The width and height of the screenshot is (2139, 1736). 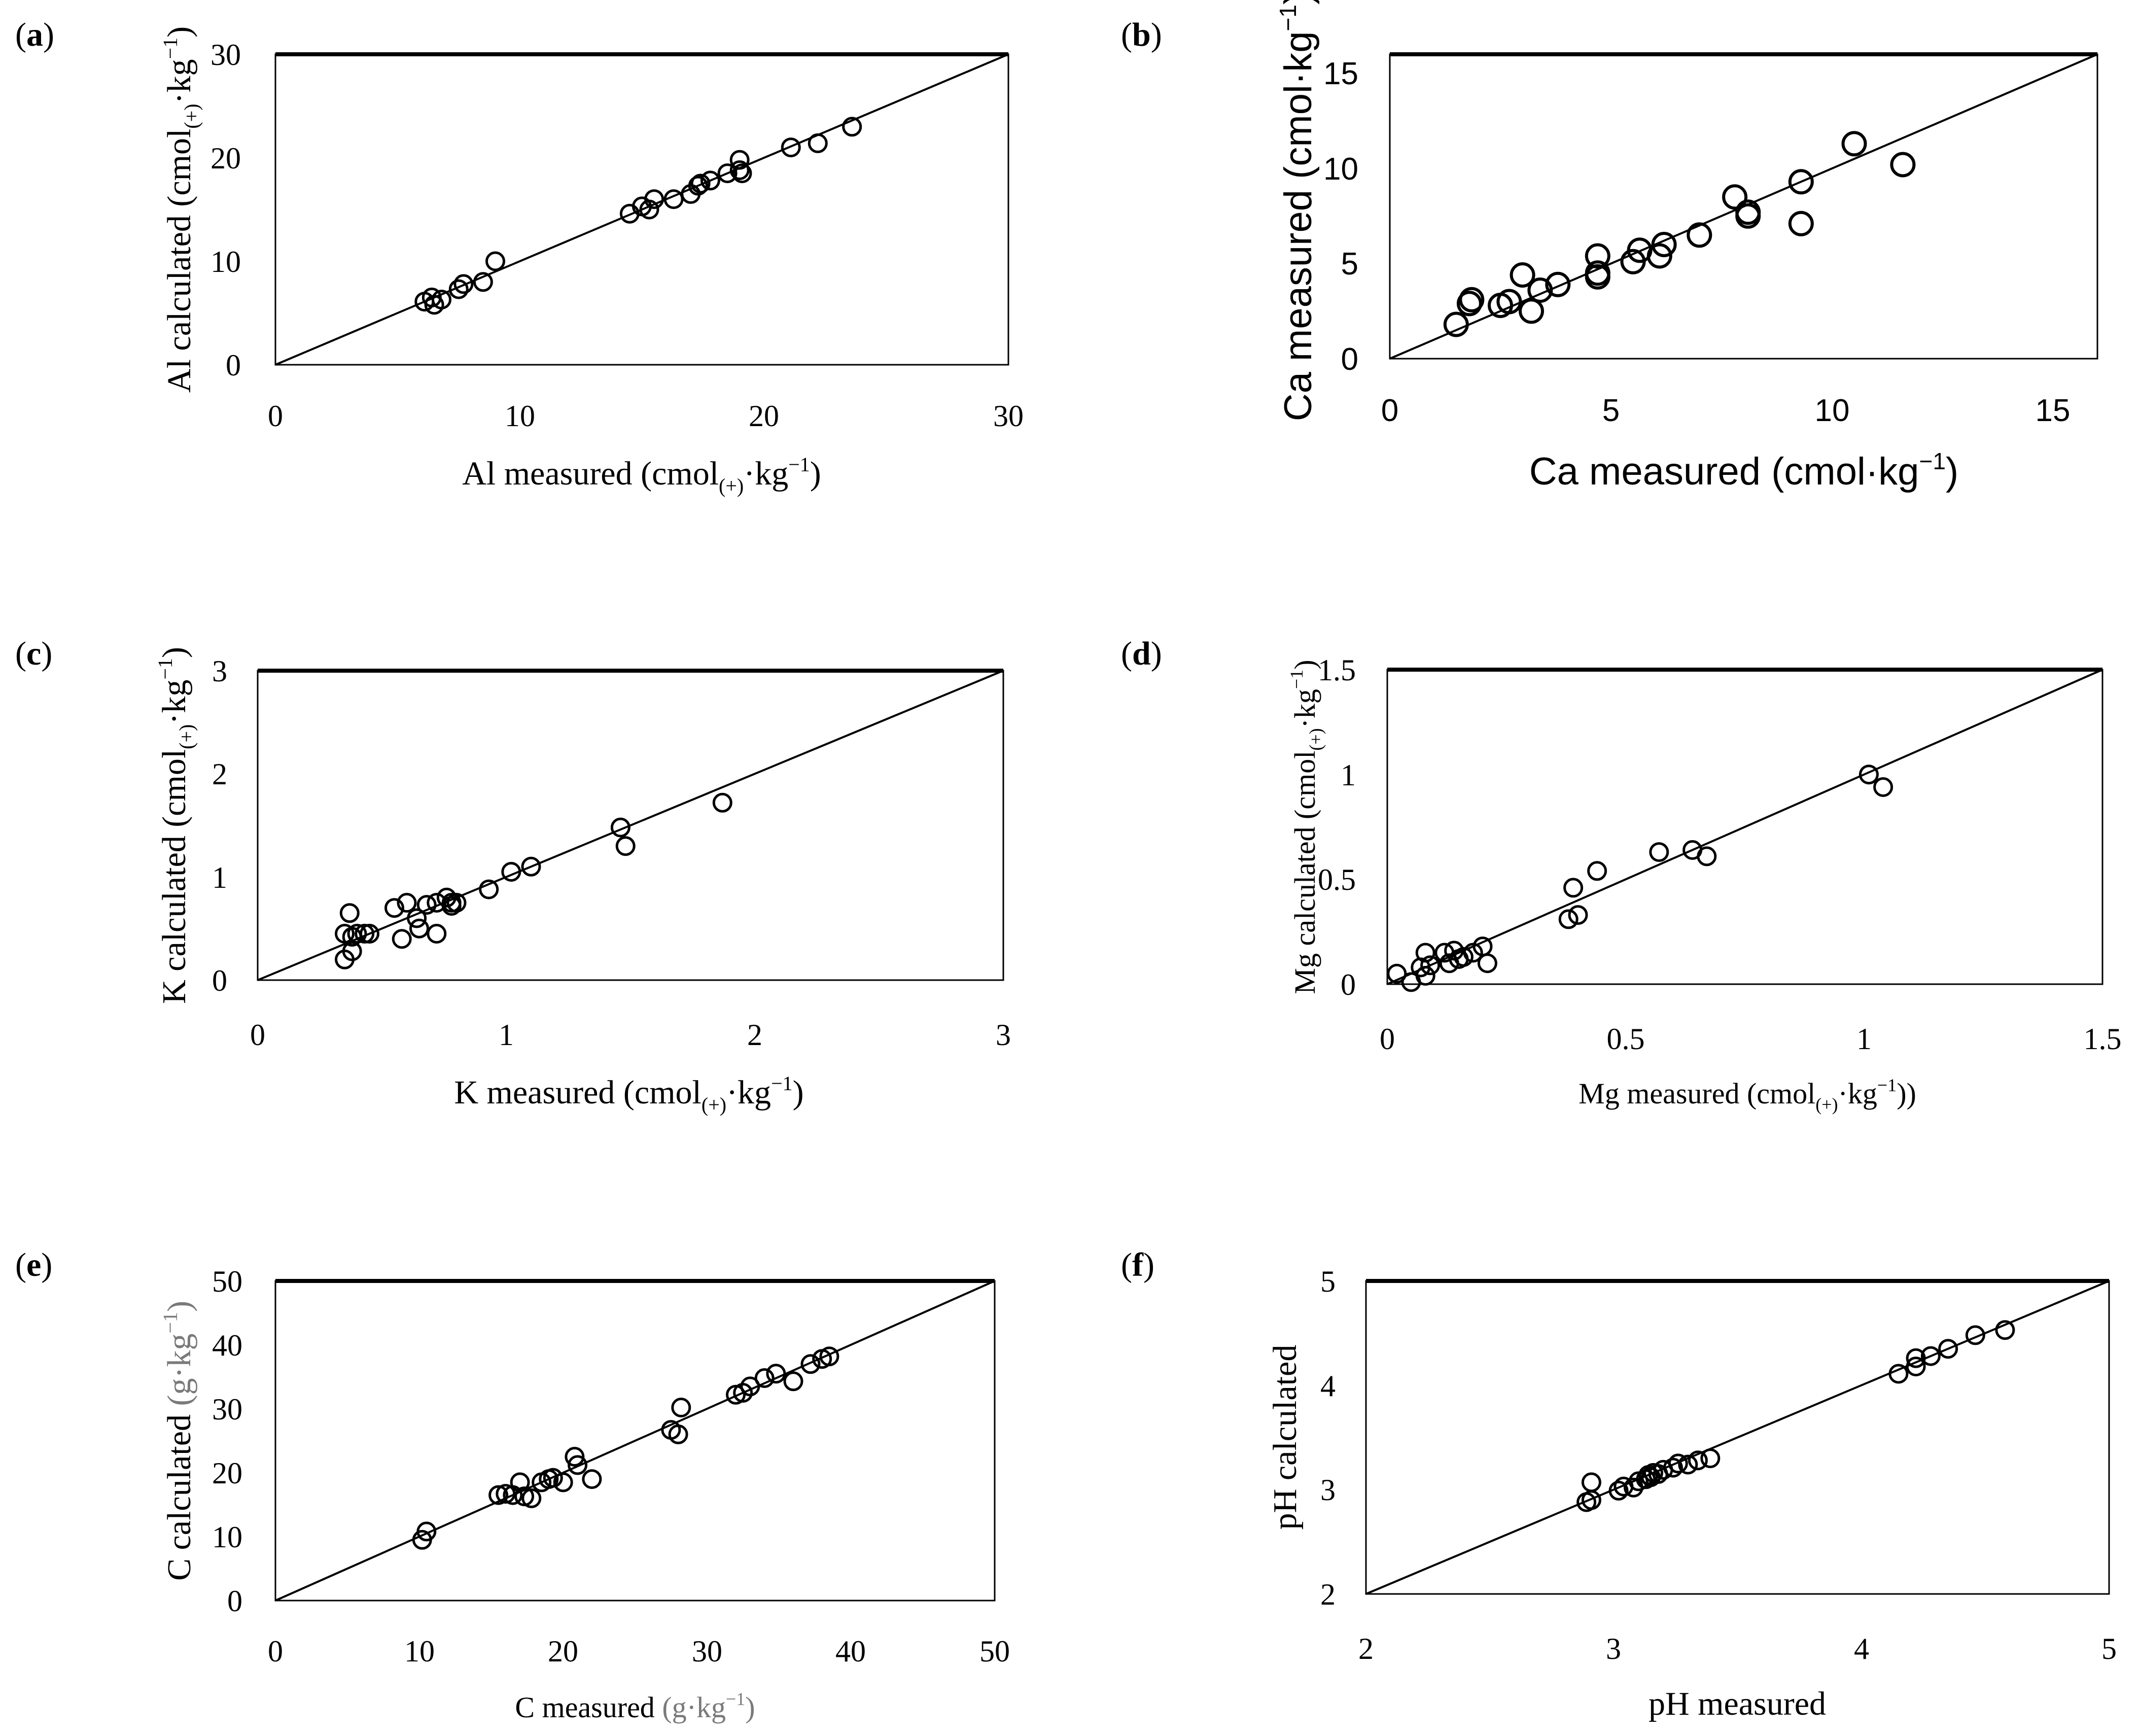 What do you see at coordinates (1298, 210) in the screenshot?
I see `y-axis-label: Ca measured (cmol·kg−1)` at bounding box center [1298, 210].